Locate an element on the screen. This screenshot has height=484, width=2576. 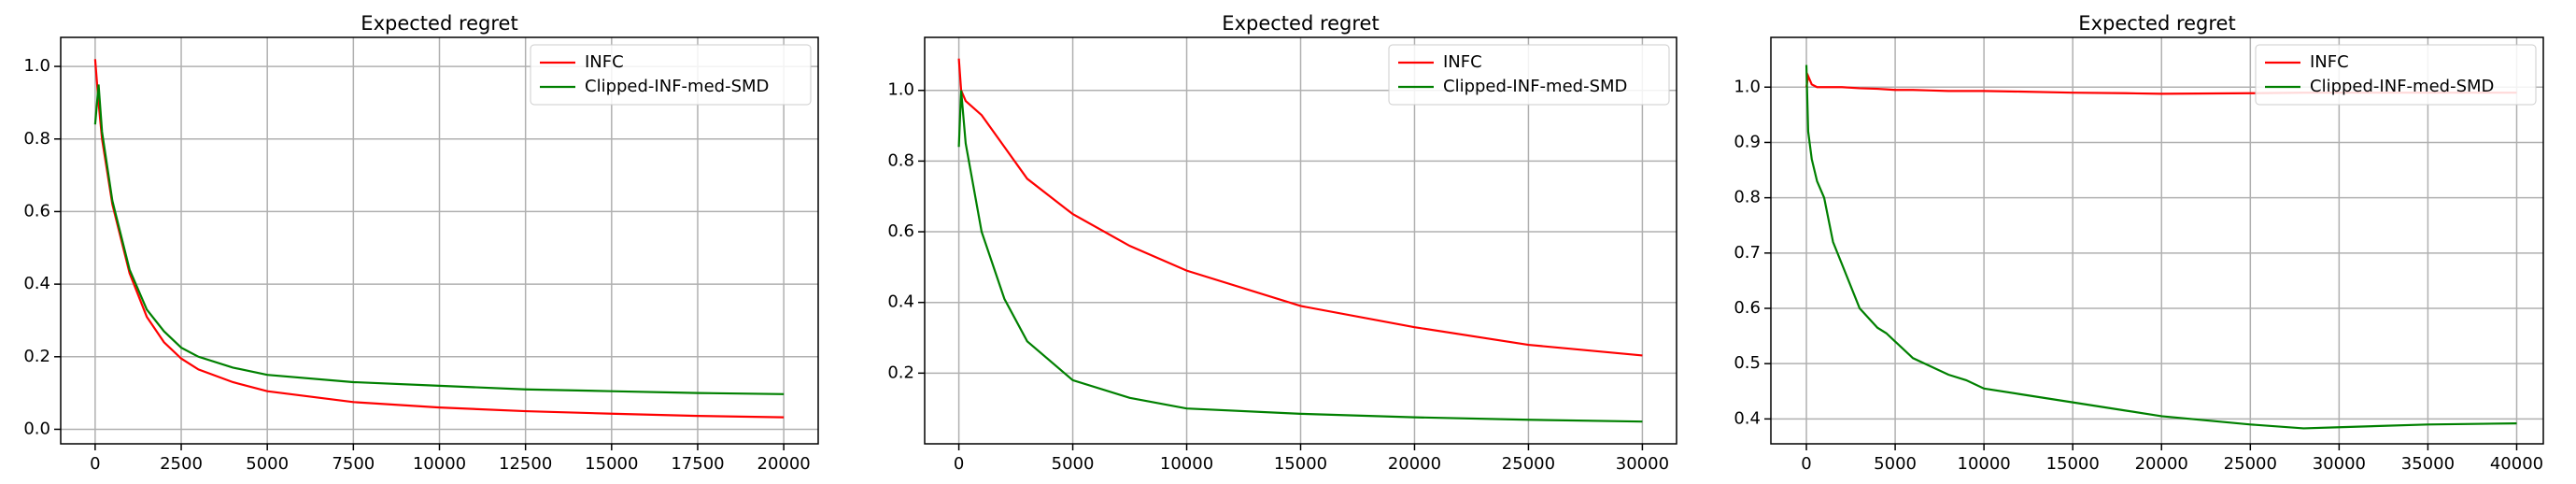
y-tick-label: 0.7 is located at coordinates (1747, 253).